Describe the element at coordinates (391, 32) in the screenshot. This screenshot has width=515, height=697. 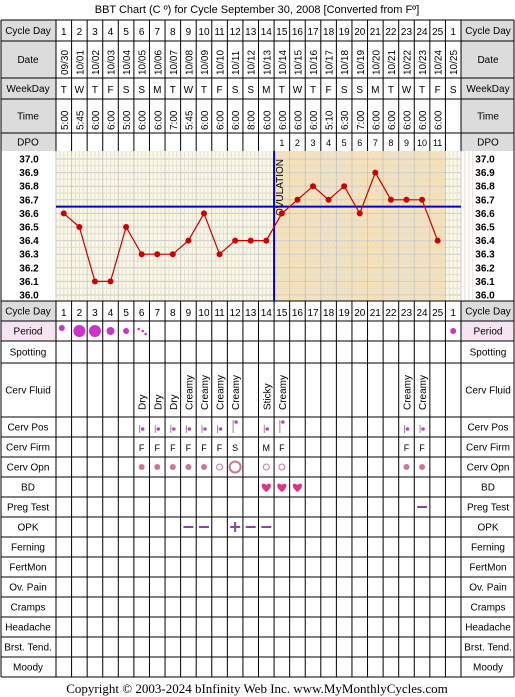
I see `cycle-day-number: 22` at that location.